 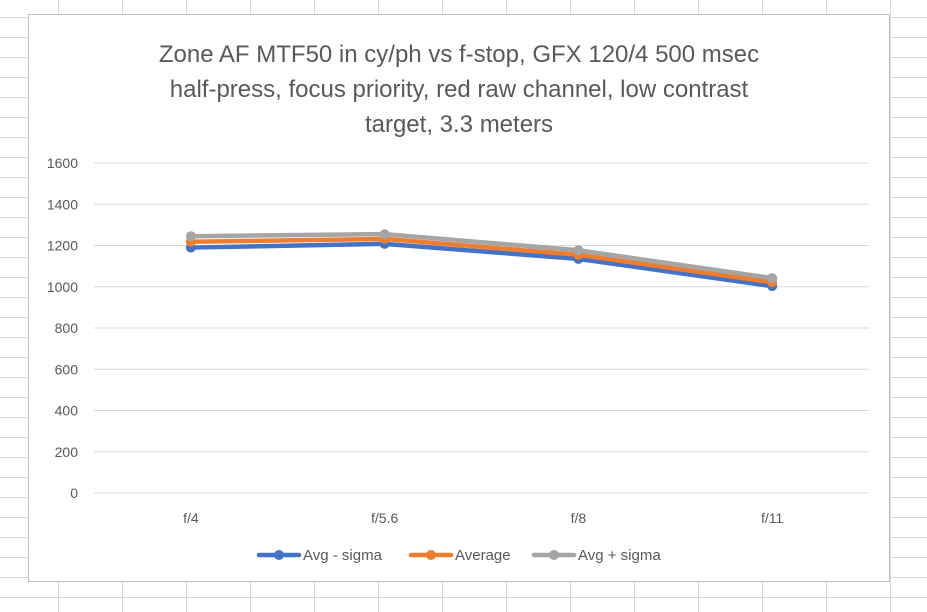 I want to click on legend-item: Avg + sigma, so click(x=596, y=555).